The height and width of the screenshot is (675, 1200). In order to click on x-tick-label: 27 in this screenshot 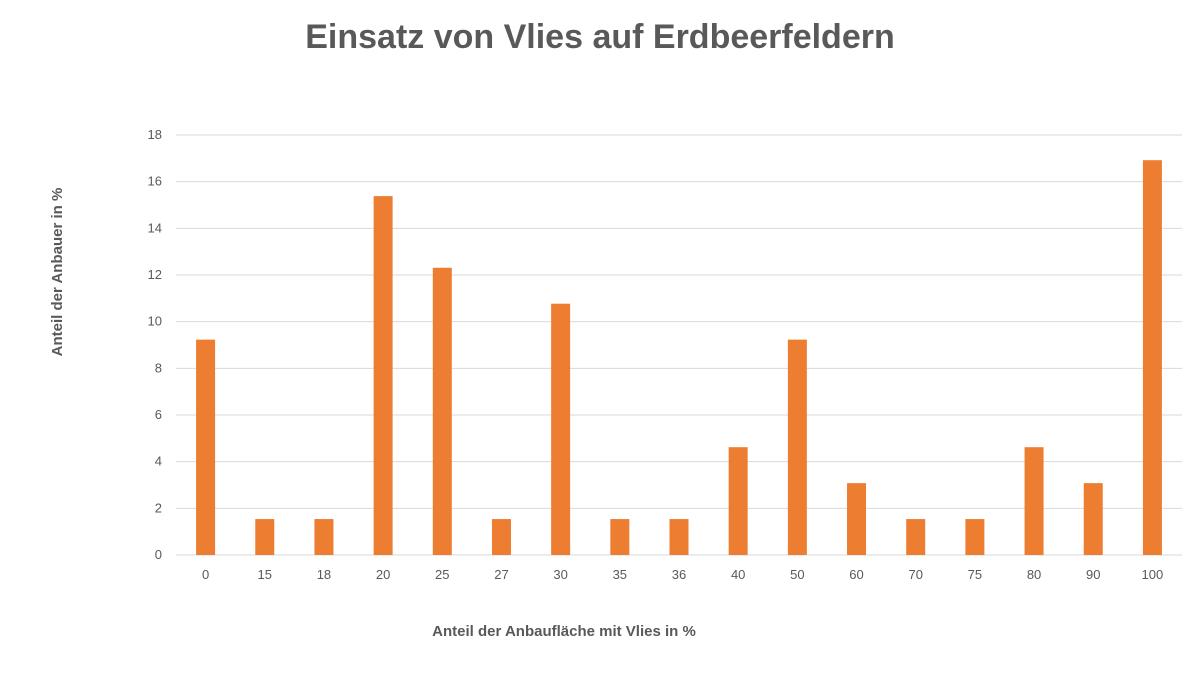, I will do `click(501, 574)`.